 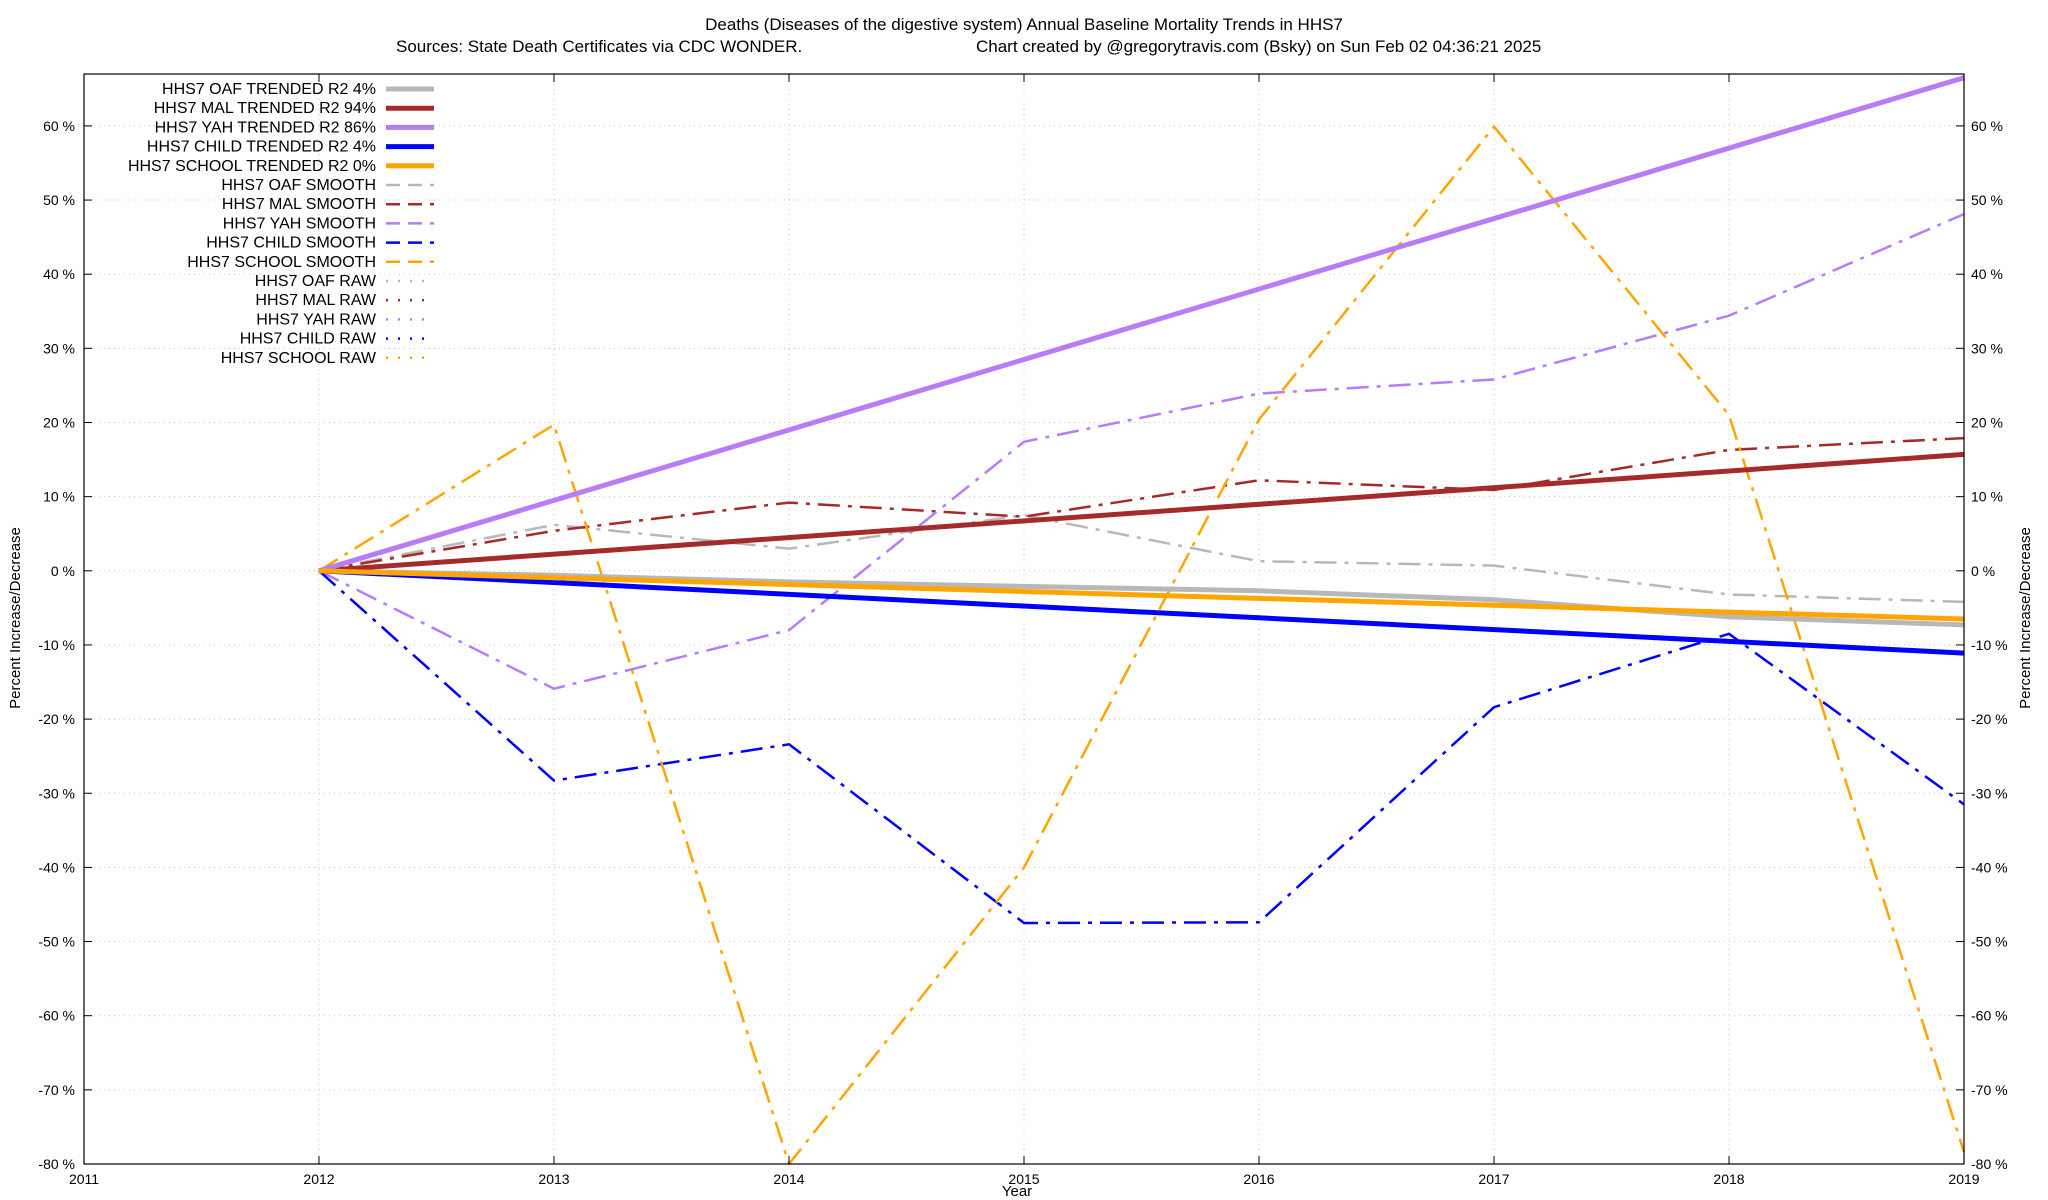 I want to click on legend-entry-label: HHS7 OAF RAW, so click(x=316, y=281).